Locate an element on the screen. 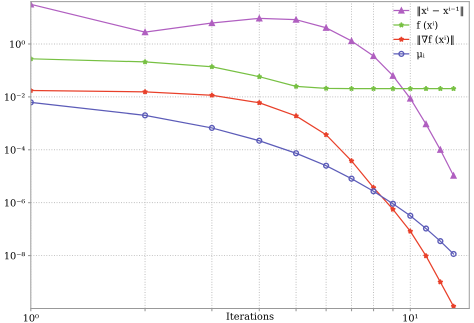  legend-label: ‖xⁱ − xⁱ⁻¹‖ is located at coordinates (441, 11).